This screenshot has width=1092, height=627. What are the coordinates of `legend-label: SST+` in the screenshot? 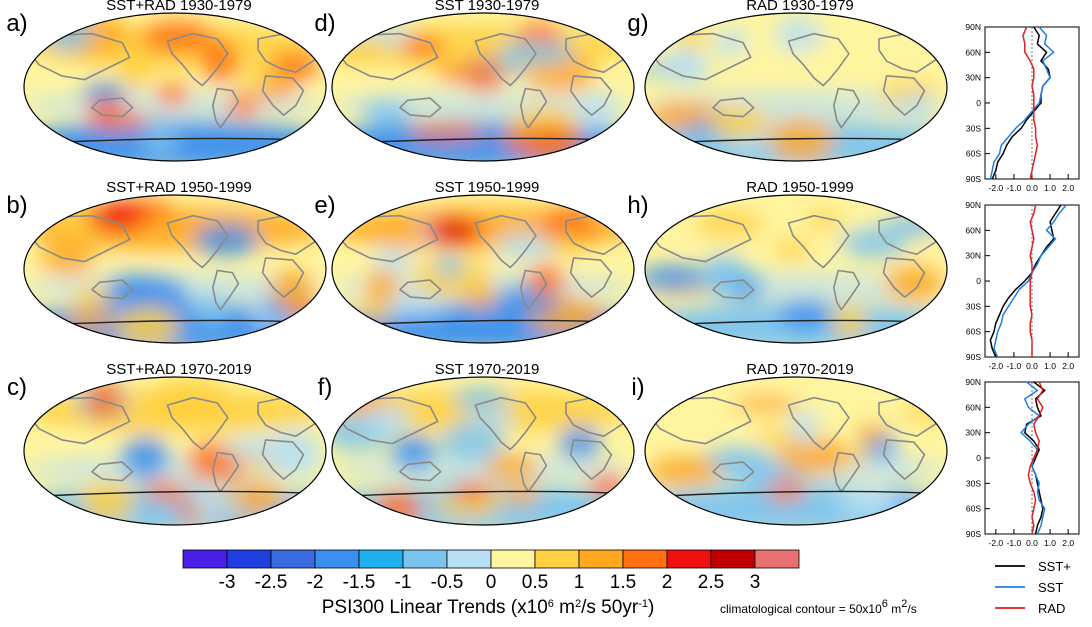 It's located at (1054, 566).